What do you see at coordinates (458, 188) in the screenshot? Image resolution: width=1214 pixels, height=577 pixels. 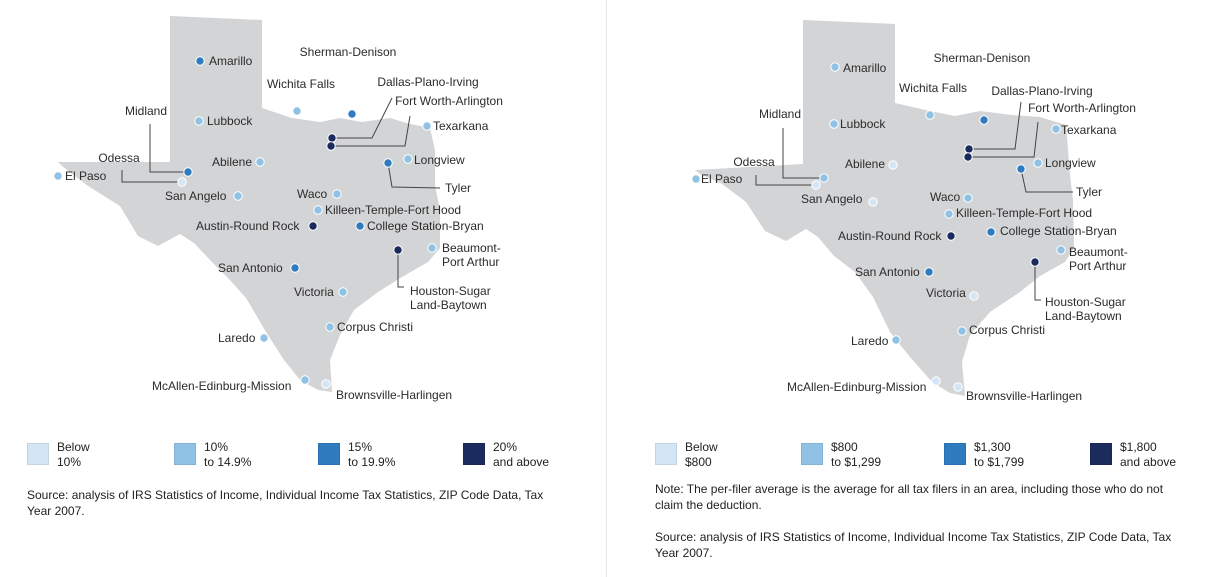 I see `city-label: Tyler` at bounding box center [458, 188].